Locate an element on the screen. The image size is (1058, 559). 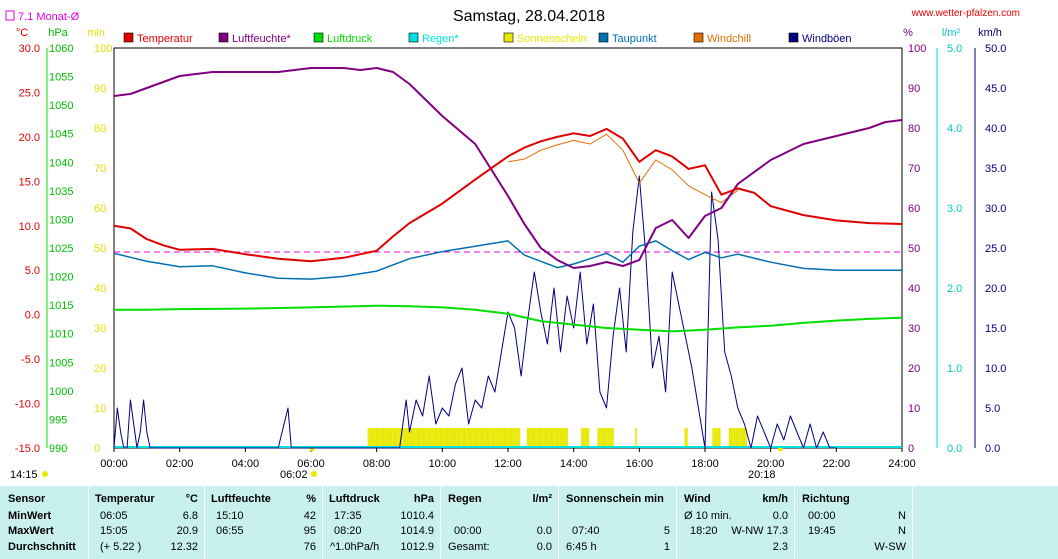
time-tick: 02:00 is located at coordinates (180, 464).